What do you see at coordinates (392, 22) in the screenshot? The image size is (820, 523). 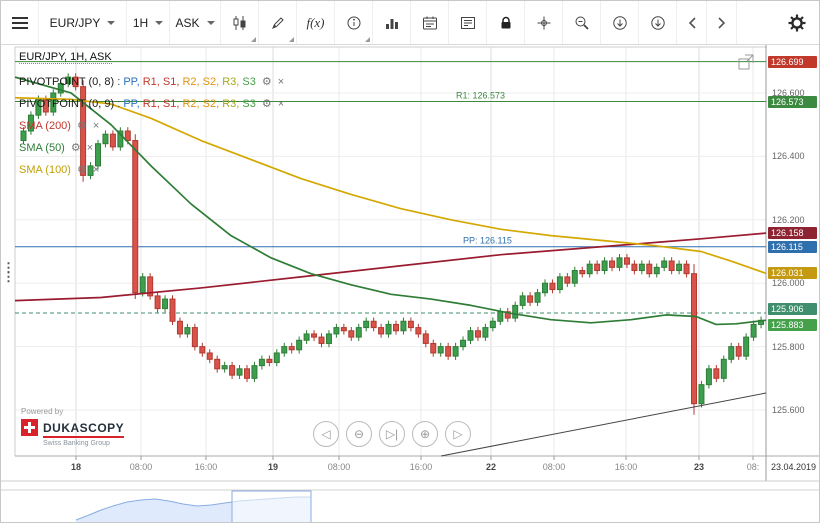 I see `volume-button` at bounding box center [392, 22].